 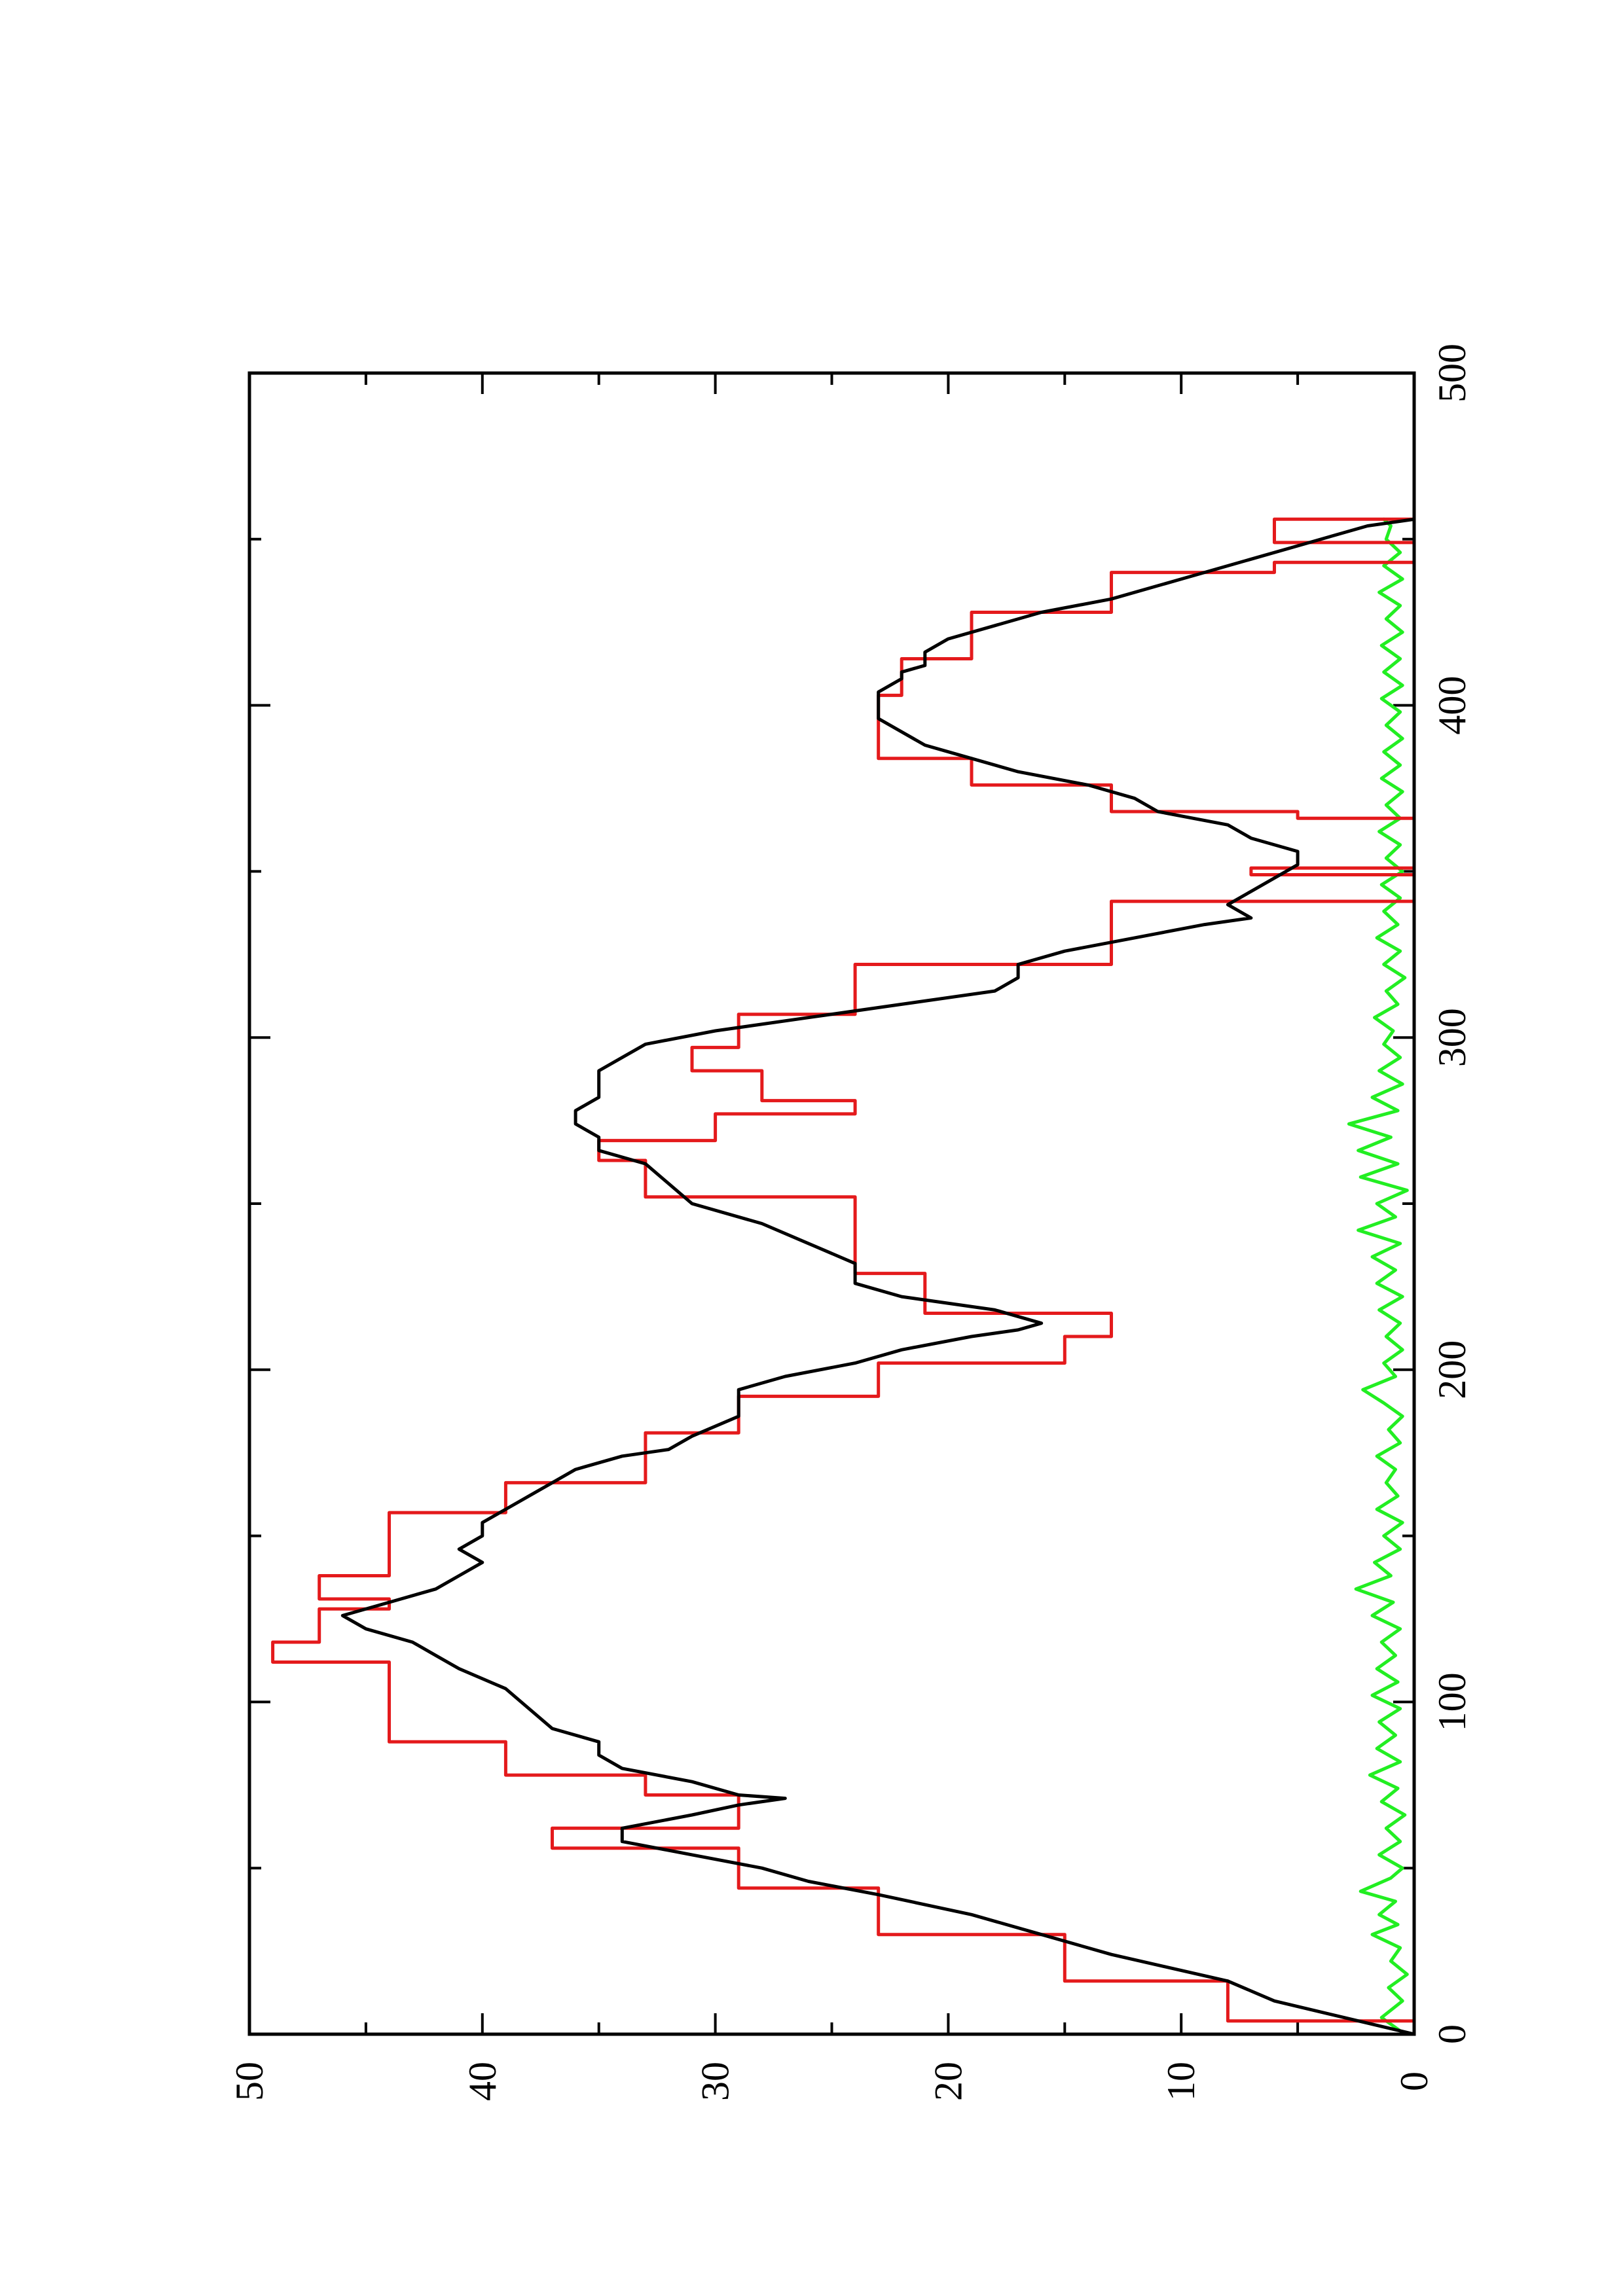 What do you see at coordinates (249, 2081) in the screenshot?
I see `y-tick-label-50: 50` at bounding box center [249, 2081].